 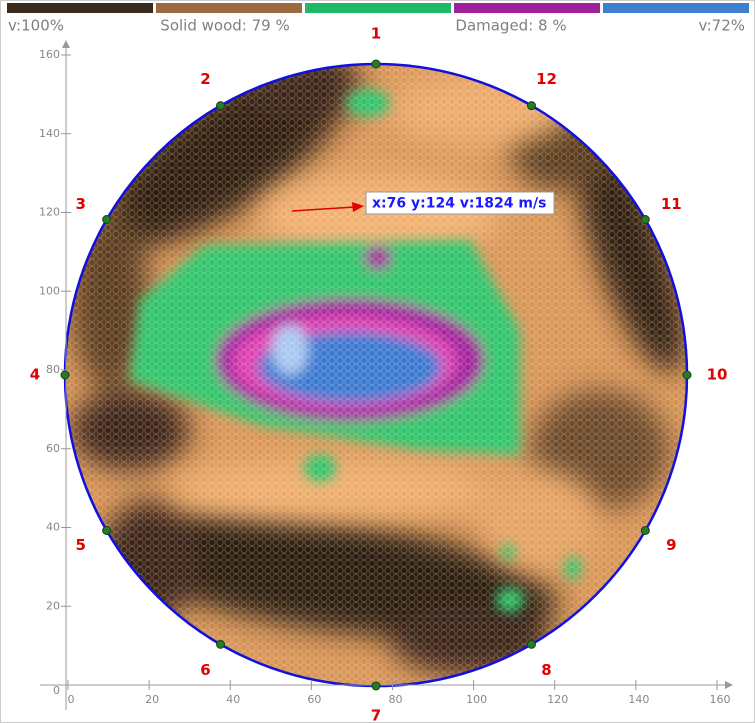 I want to click on x-tick-label: 80, so click(x=396, y=699).